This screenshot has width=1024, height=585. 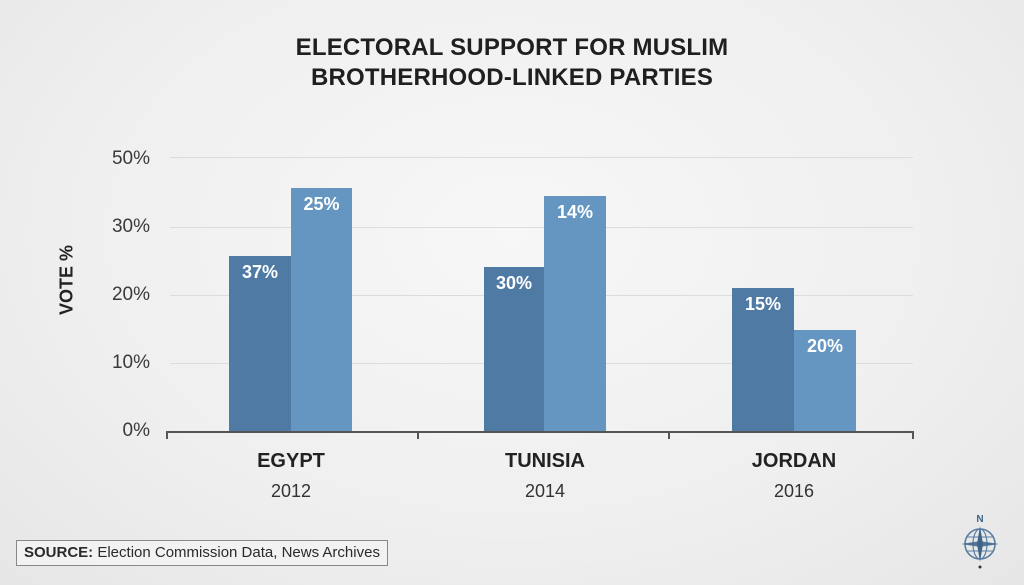 What do you see at coordinates (575, 313) in the screenshot?
I see `bar-tunisia-series-2: 14%` at bounding box center [575, 313].